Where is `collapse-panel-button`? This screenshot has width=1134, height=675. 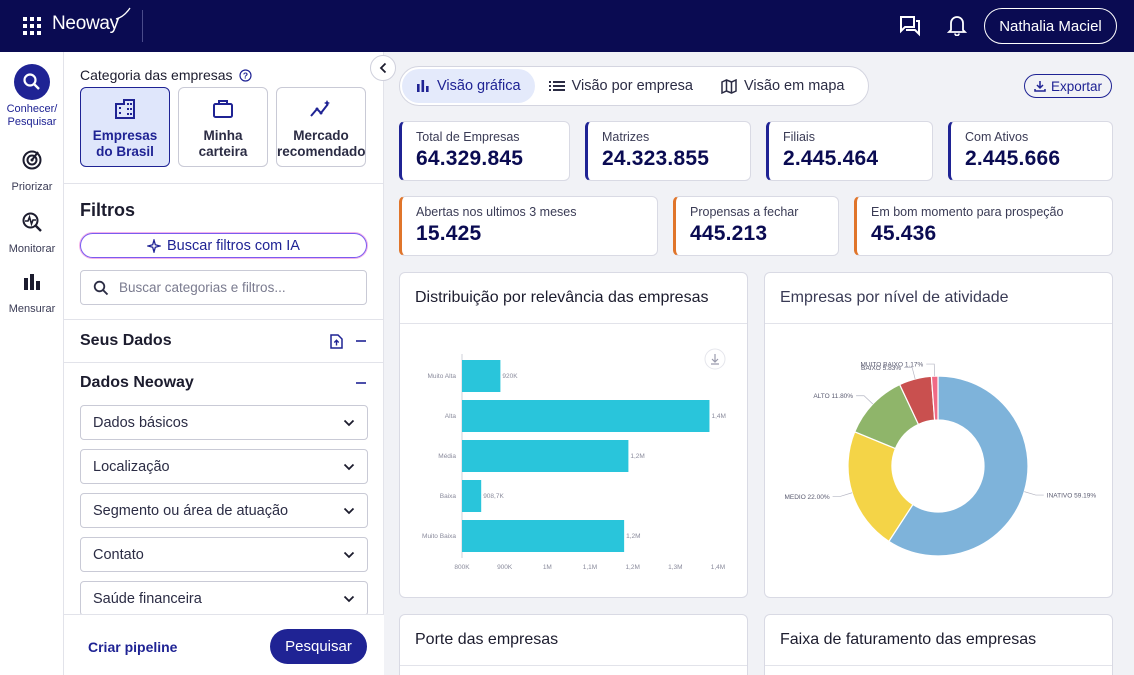 collapse-panel-button is located at coordinates (383, 68).